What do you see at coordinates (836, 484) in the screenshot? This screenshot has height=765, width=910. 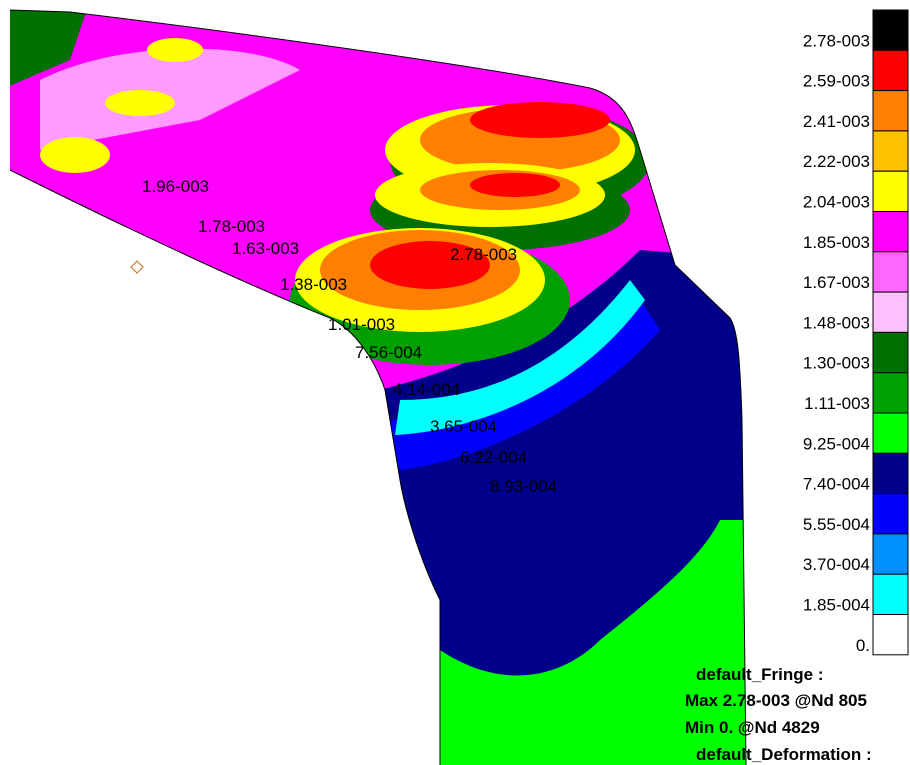 I see `legend-label: 7.40-004` at bounding box center [836, 484].